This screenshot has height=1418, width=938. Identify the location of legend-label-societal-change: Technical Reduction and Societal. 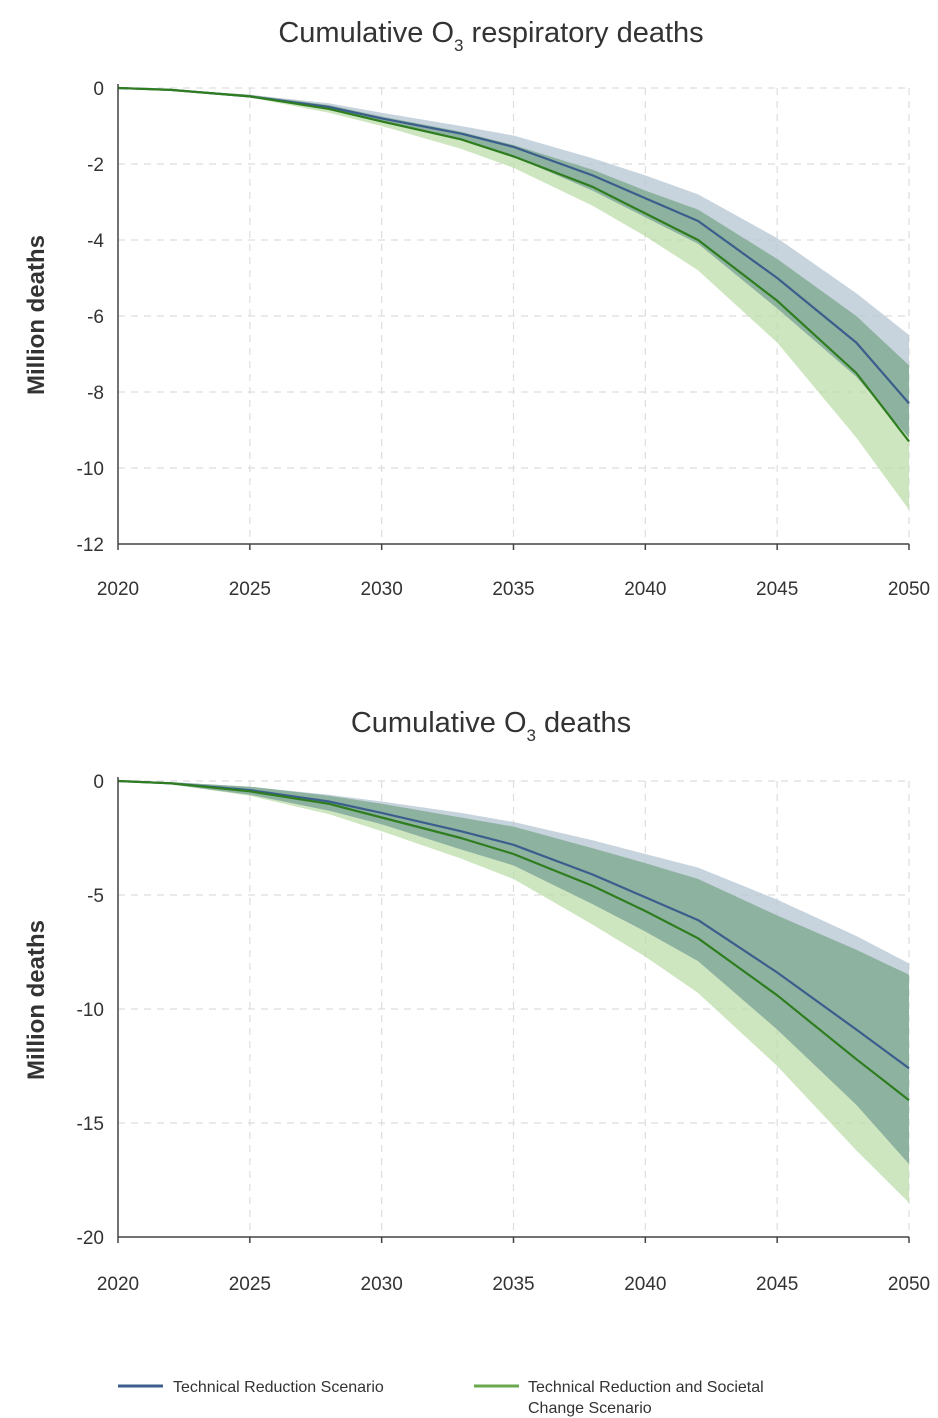
(646, 1387).